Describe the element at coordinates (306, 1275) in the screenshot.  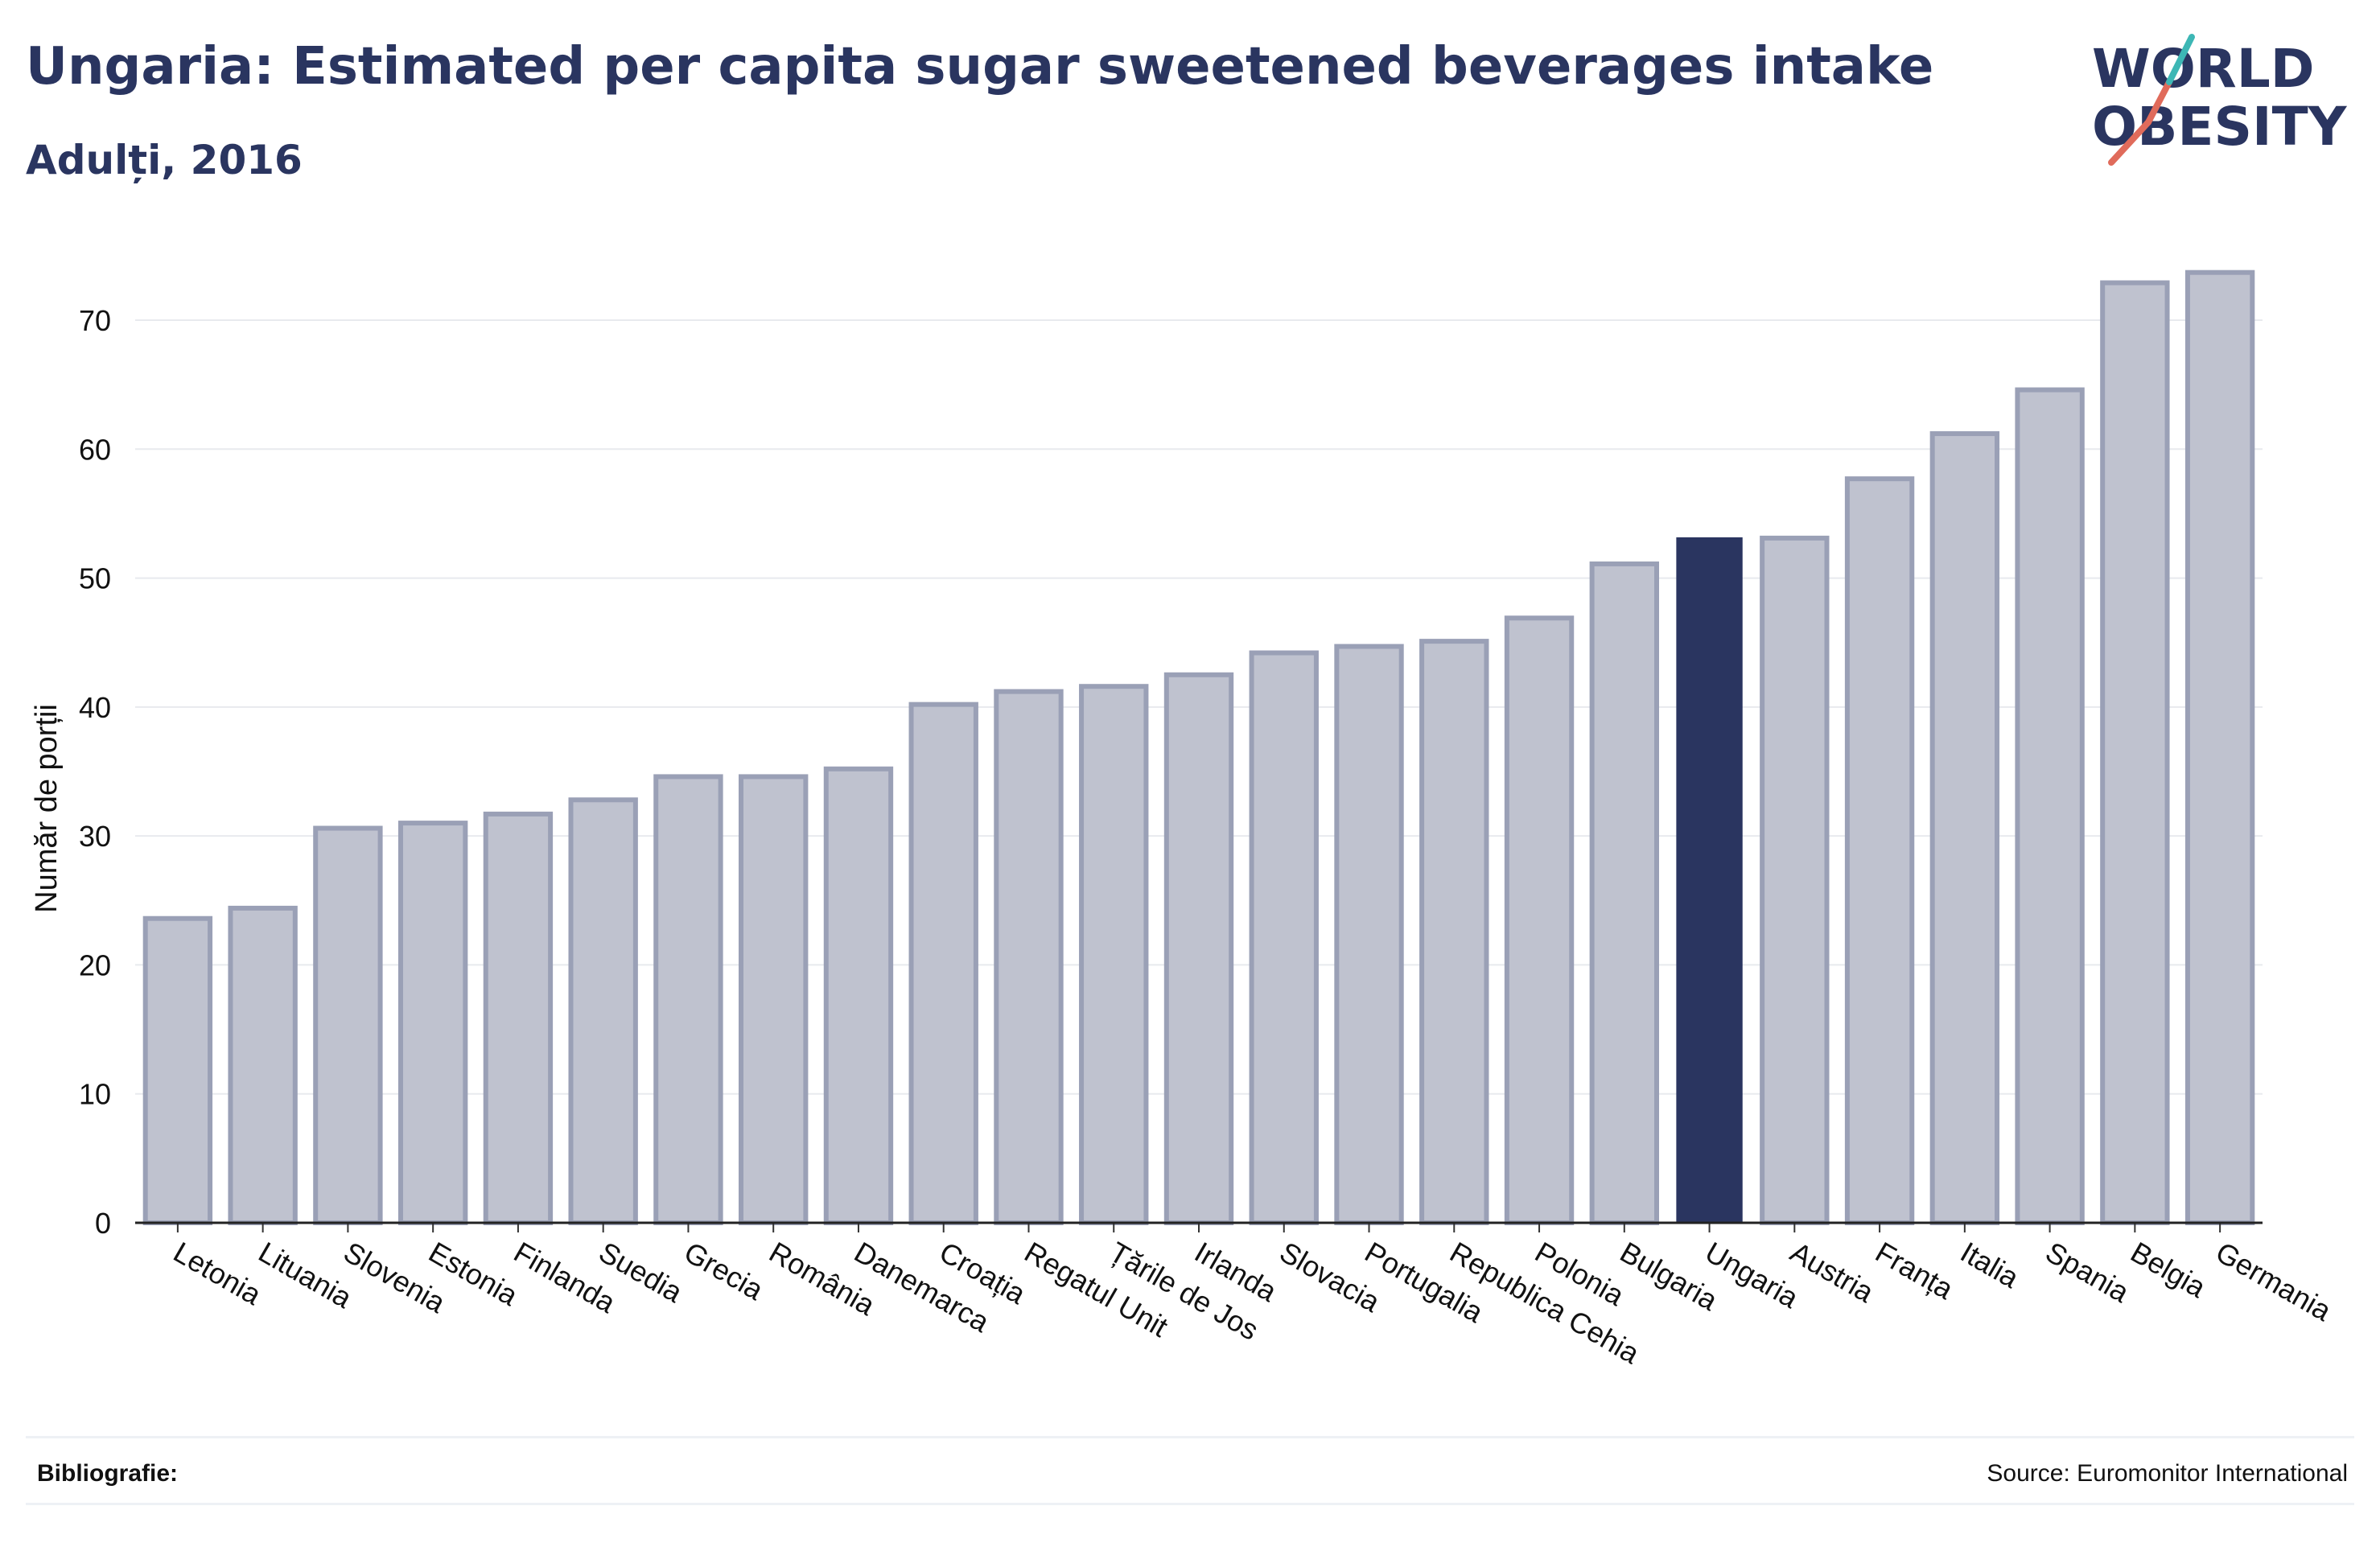
I see `x-tick-label: Lituania` at that location.